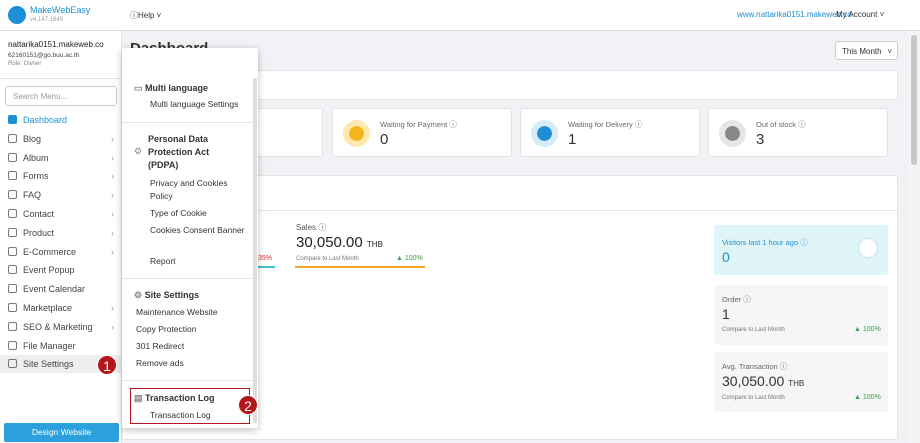  I want to click on site-name: nattarika0151.makeweb.co, so click(56, 44).